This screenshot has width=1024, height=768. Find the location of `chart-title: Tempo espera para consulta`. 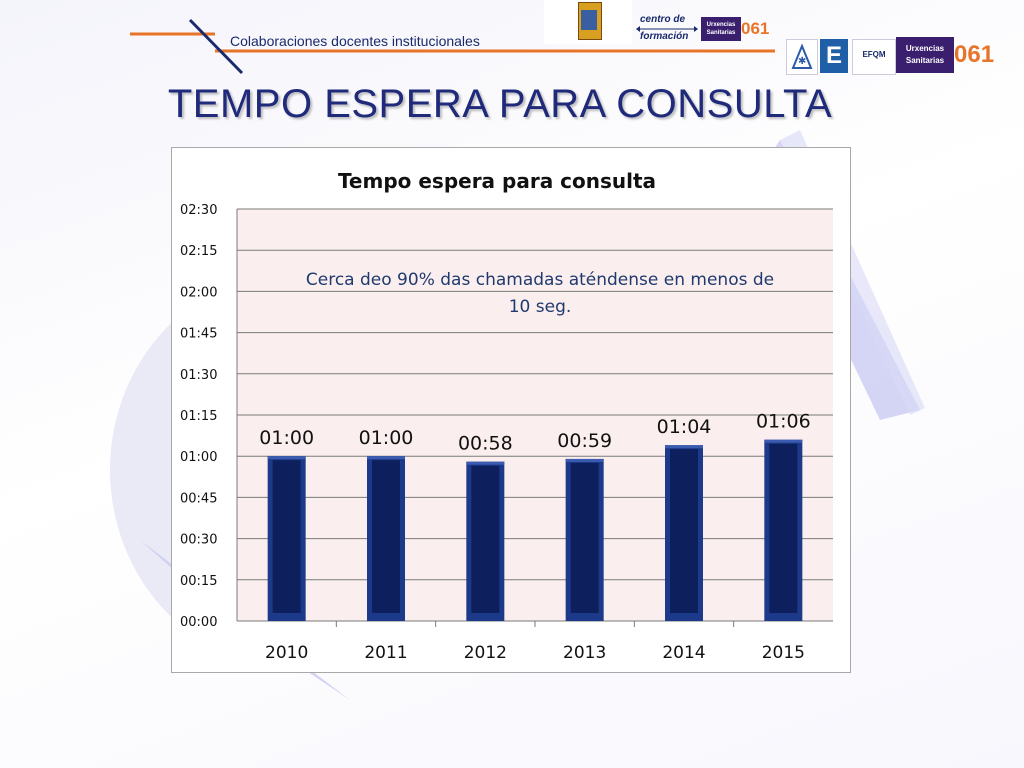

chart-title: Tempo espera para consulta is located at coordinates (497, 181).